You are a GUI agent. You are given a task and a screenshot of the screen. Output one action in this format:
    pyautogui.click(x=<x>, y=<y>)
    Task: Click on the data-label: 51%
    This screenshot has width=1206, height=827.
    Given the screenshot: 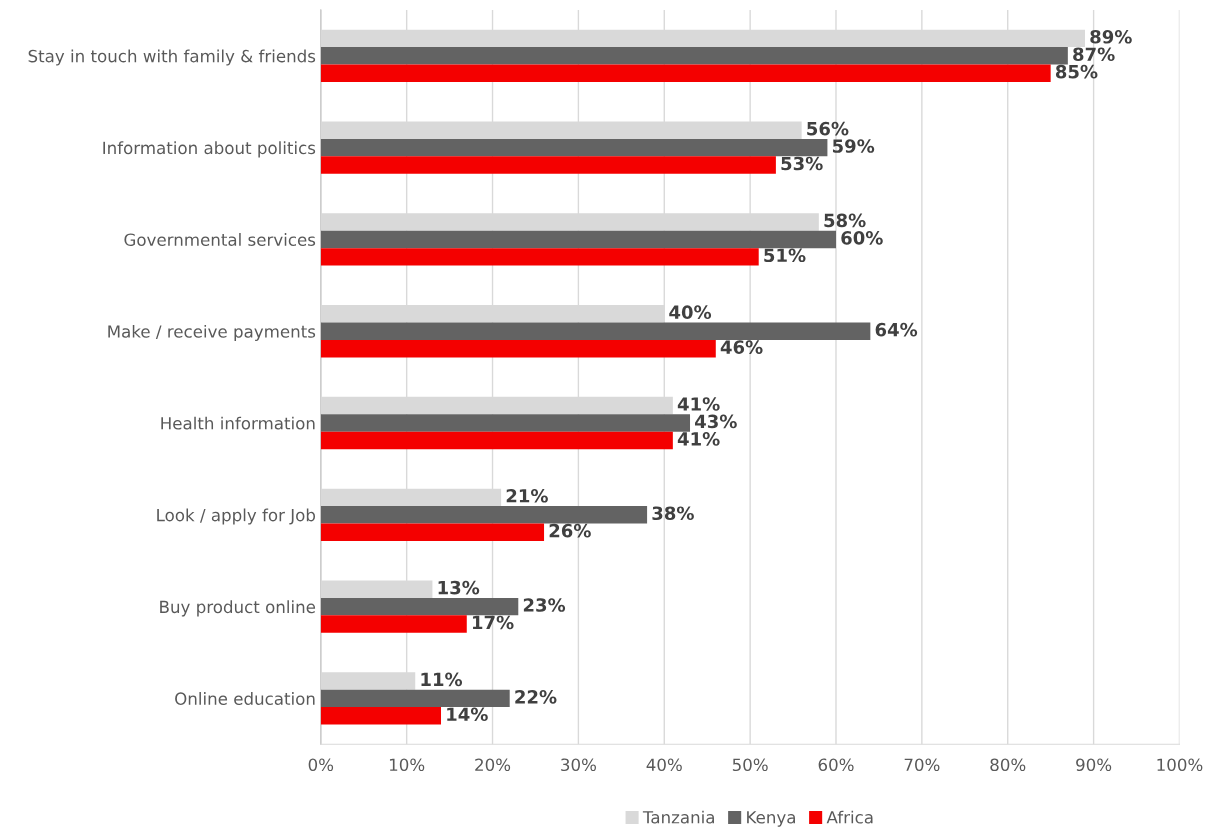 What is the action you would take?
    pyautogui.click(x=785, y=255)
    